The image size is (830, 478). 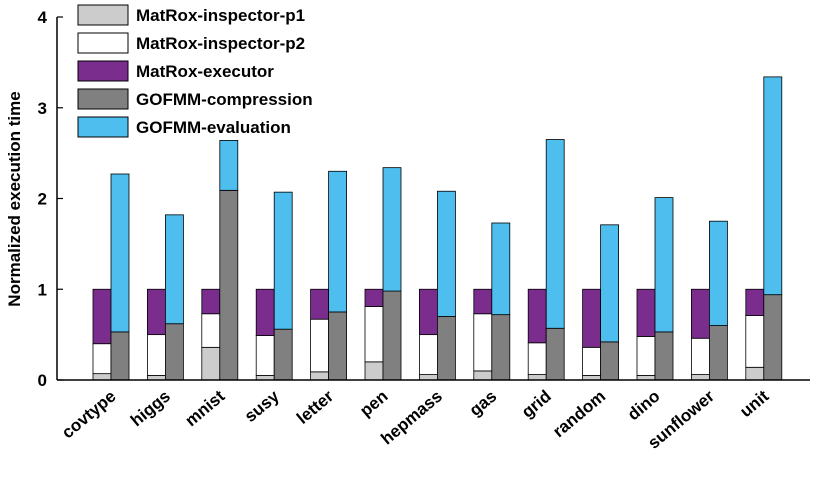 I want to click on bar-segment-gofmm-evaluation-grid, so click(x=555, y=234).